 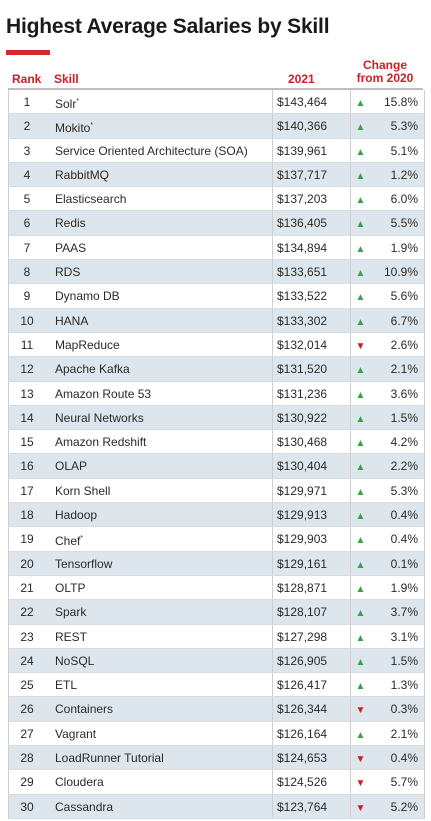 I want to click on change-cell: ▼ 0.4%, so click(x=386, y=759).